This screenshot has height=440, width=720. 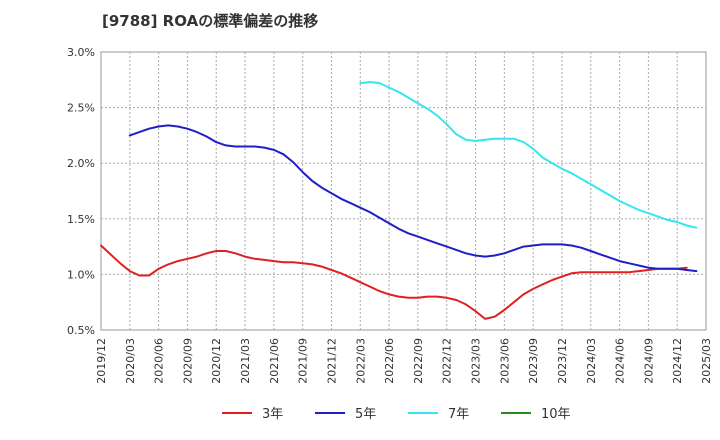 I want to click on x-tick-label: 2022/12, so click(x=447, y=361).